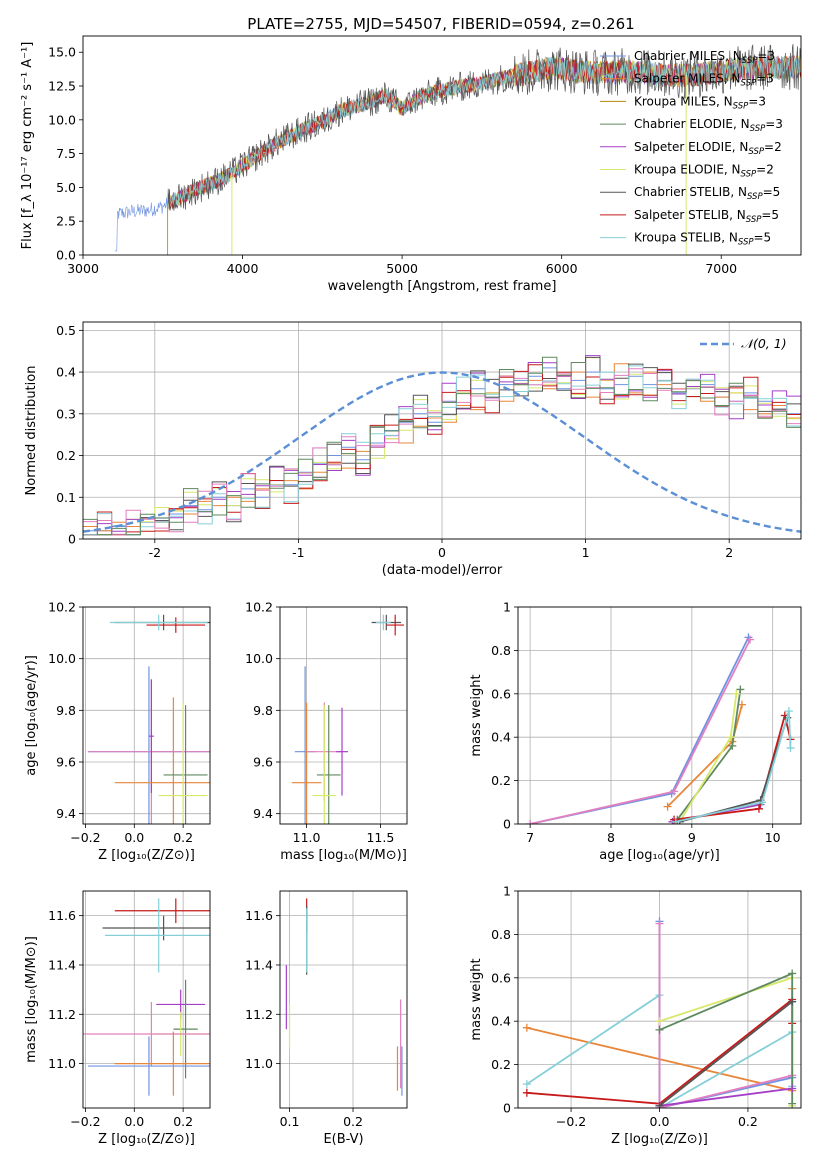 Image resolution: width=819 pixels, height=1170 pixels. Describe the element at coordinates (530, 837) in the screenshot. I see `x-tick-label: 7` at that location.